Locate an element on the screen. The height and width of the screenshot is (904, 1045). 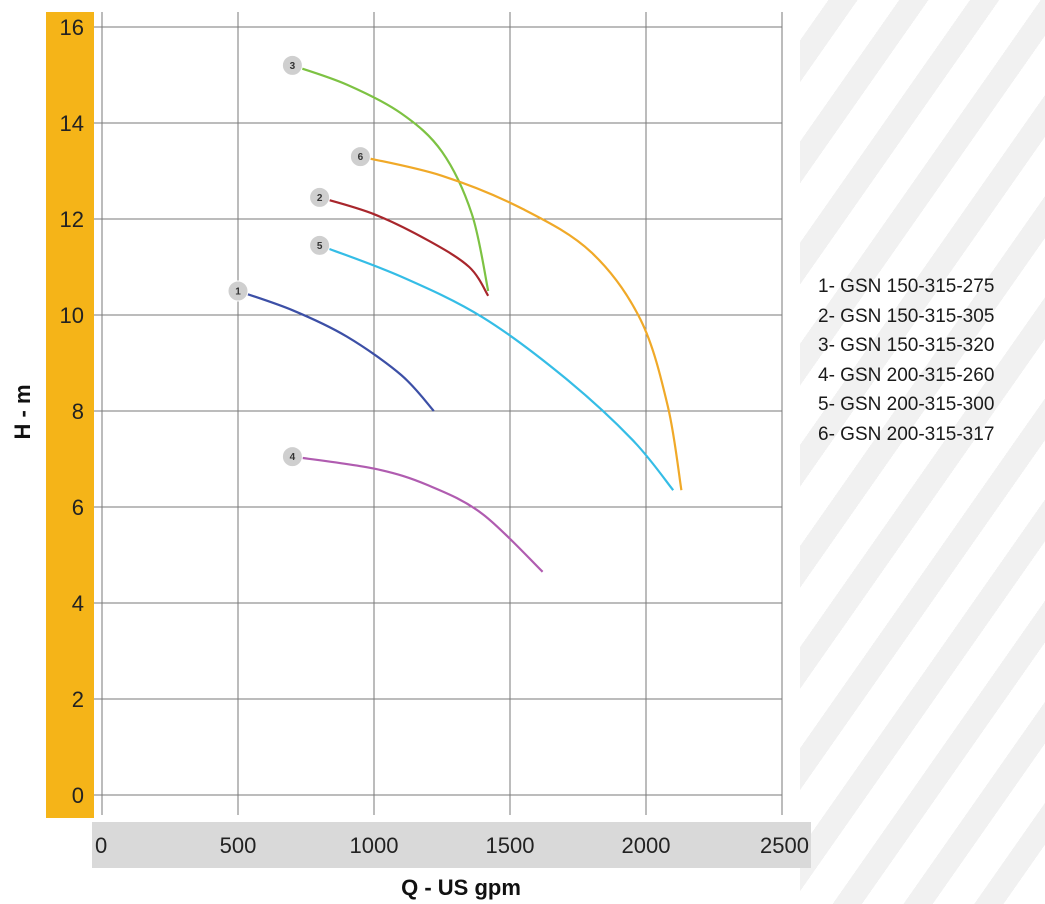
marker-label: 3 is located at coordinates (293, 66).